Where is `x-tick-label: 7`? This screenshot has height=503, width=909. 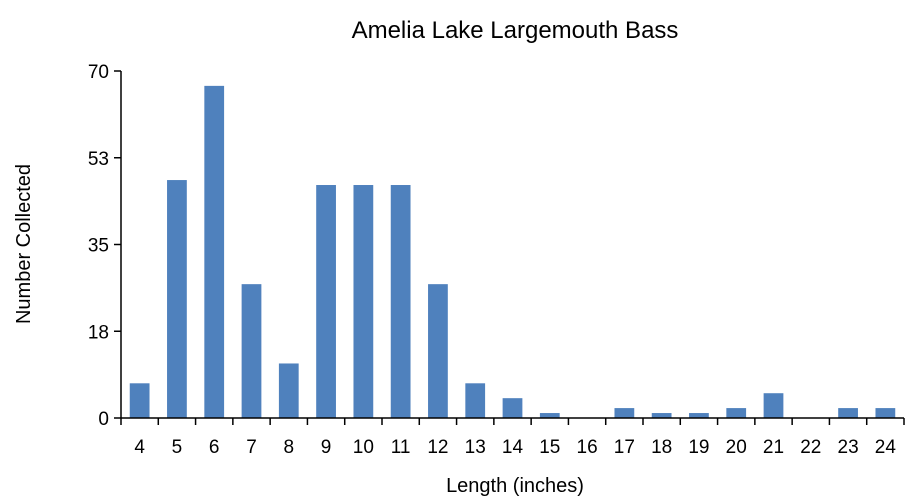
x-tick-label: 7 is located at coordinates (251, 447).